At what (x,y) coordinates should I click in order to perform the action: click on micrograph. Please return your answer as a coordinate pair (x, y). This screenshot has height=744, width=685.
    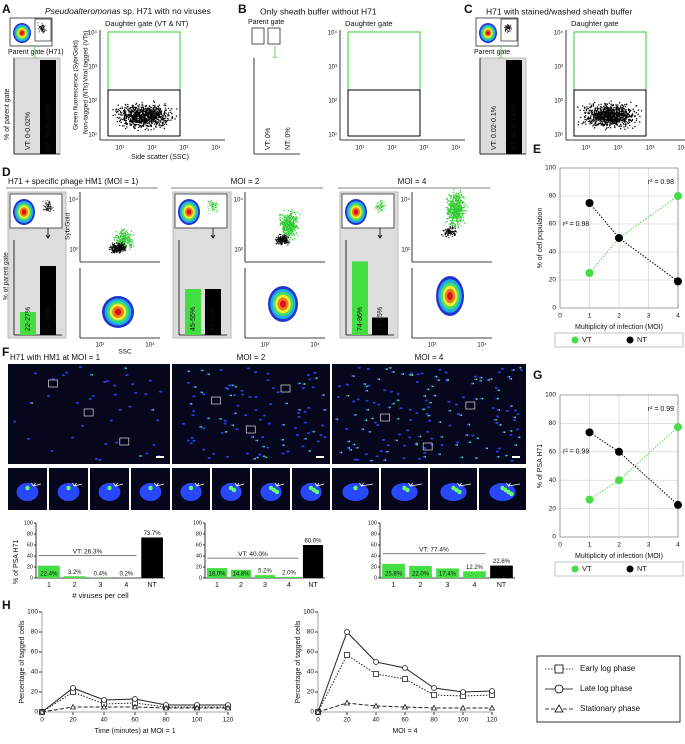
    Looking at the image, I should click on (429, 414).